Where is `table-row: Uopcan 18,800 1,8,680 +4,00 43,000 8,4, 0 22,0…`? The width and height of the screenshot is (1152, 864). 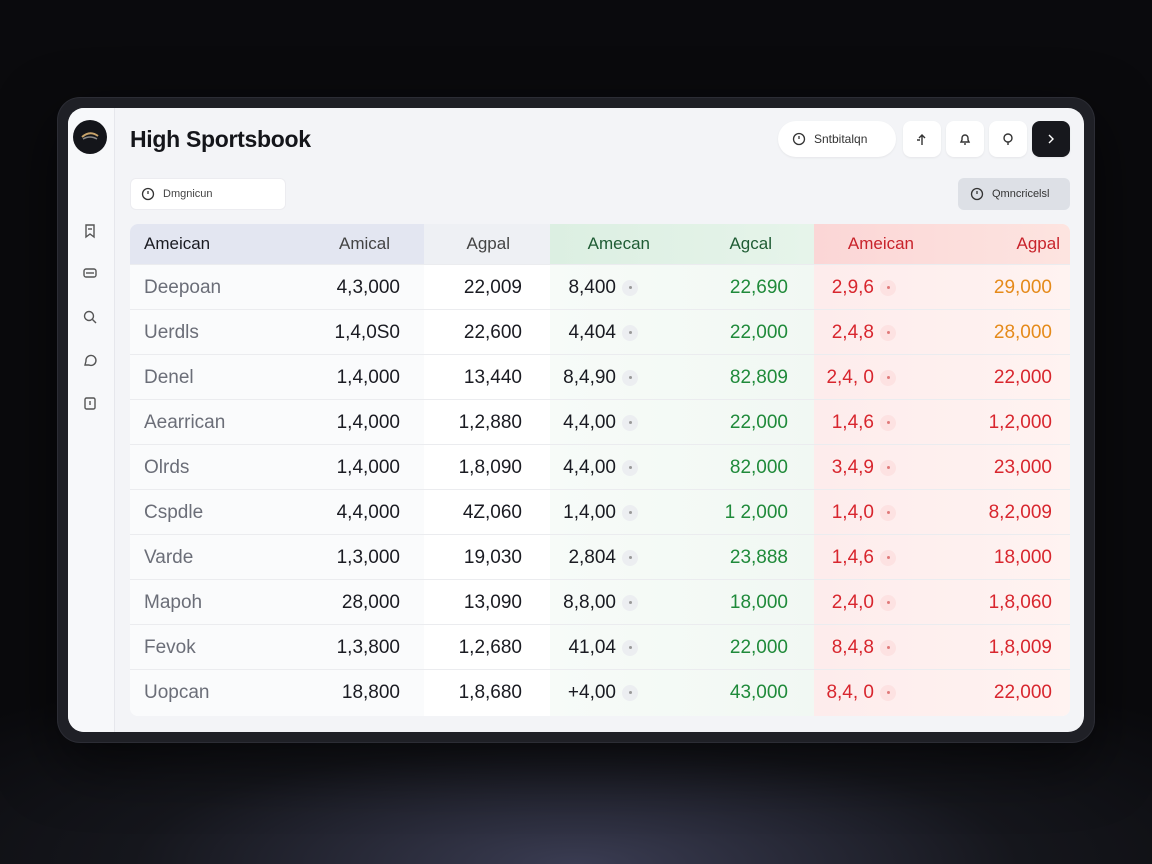
table-row: Uopcan 18,800 1,8,680 +4,00 43,000 8,4, 0 22,0… is located at coordinates (600, 692).